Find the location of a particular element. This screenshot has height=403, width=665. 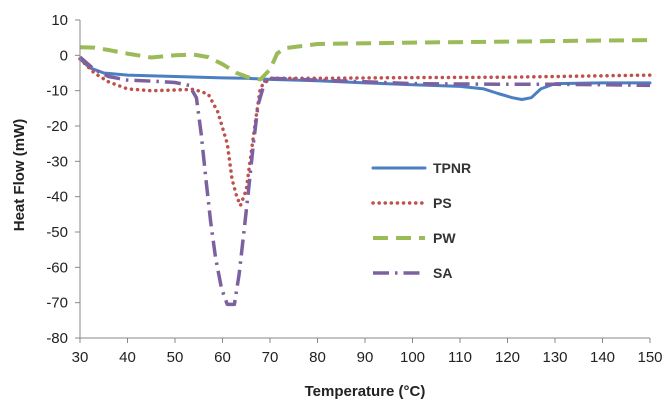

x-tick-label: 130 is located at coordinates (554, 357).